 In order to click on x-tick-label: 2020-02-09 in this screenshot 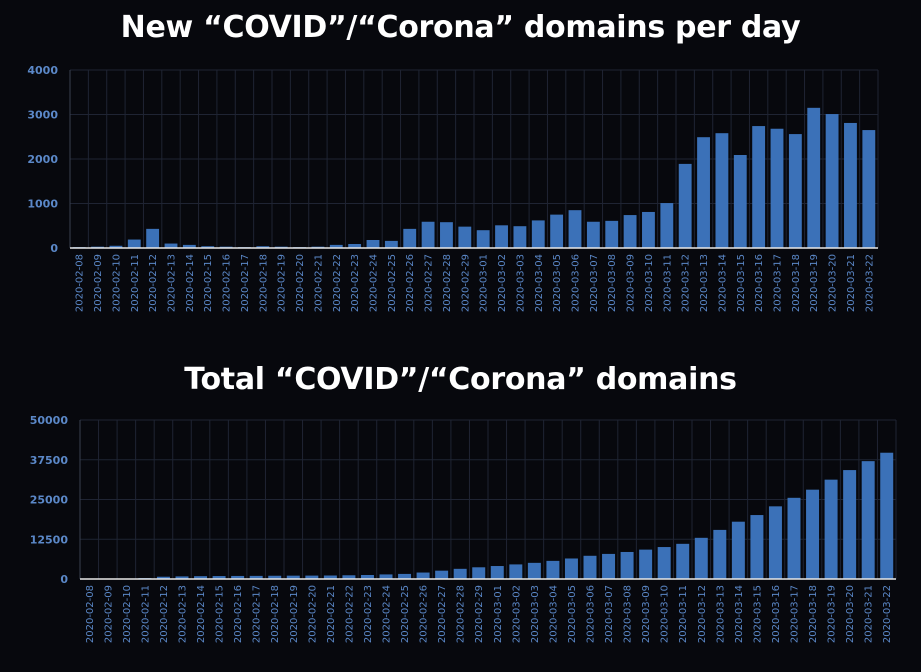, I will do `click(98, 283)`.